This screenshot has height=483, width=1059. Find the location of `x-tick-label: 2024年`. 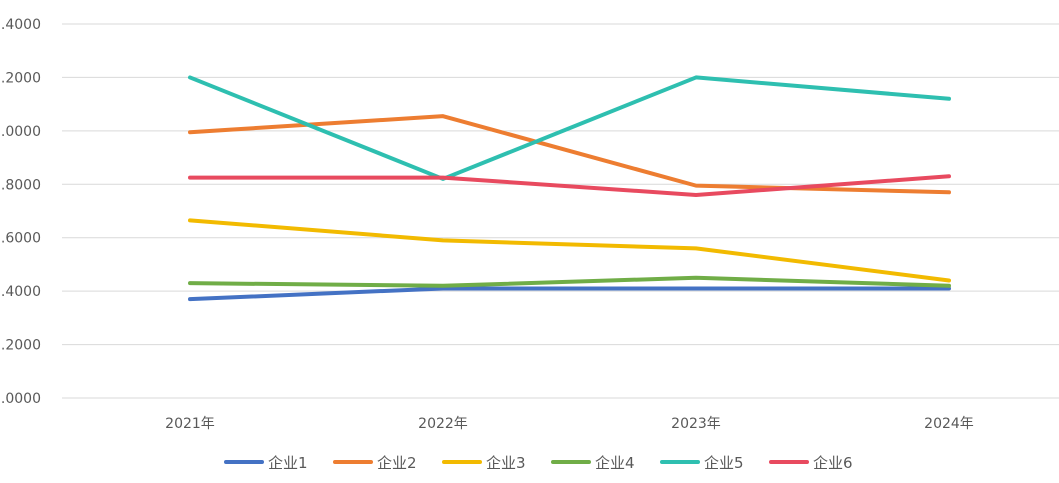

x-tick-label: 2024年 is located at coordinates (949, 424).